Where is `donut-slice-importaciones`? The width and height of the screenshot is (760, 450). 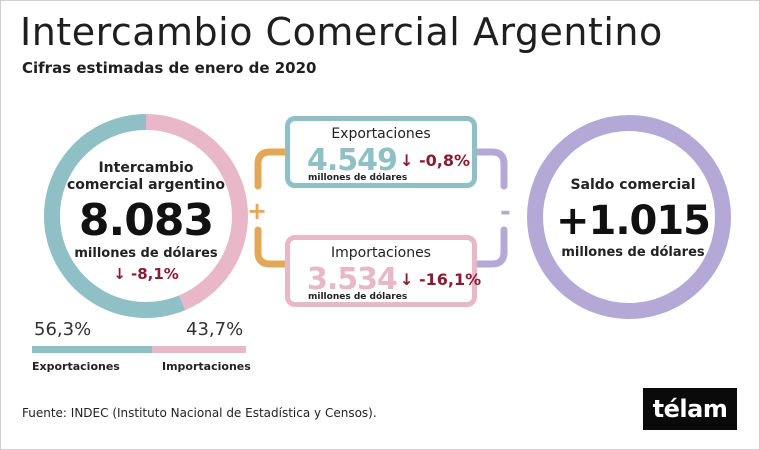 donut-slice-importaciones is located at coordinates (196, 212).